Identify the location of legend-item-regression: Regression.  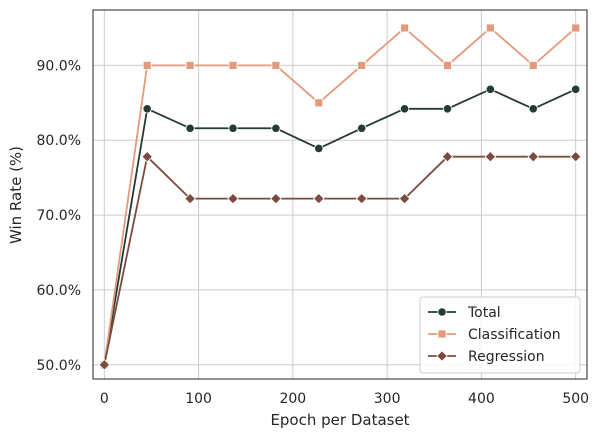
(486, 357).